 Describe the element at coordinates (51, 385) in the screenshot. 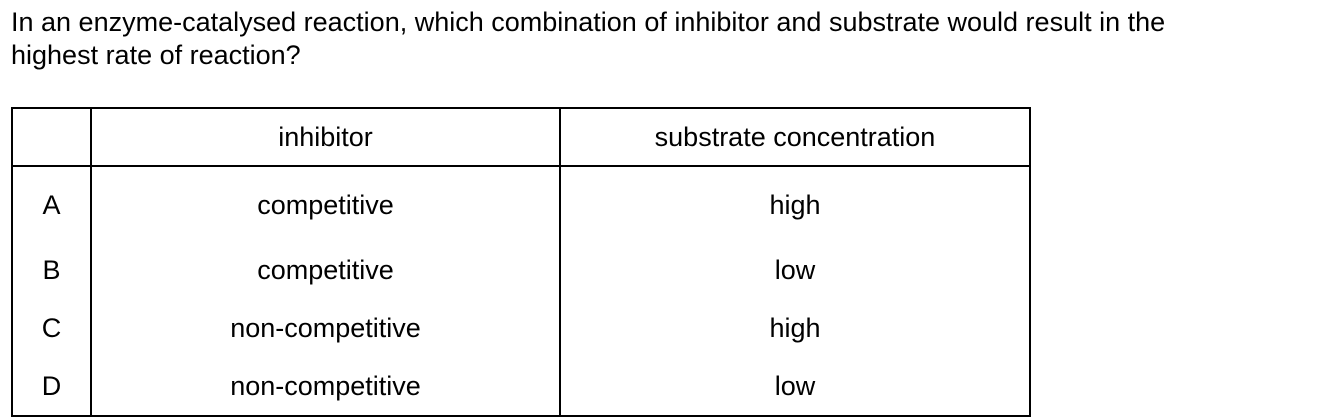

I see `option-letter: D` at that location.